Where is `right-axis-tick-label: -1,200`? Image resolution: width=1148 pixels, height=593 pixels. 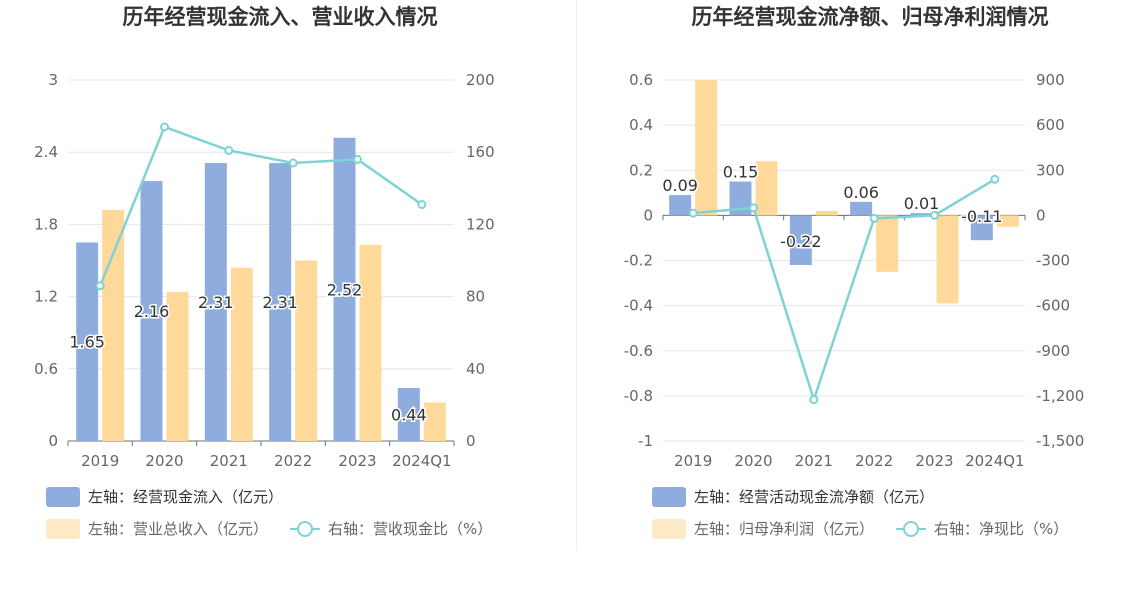
right-axis-tick-label: -1,200 is located at coordinates (1060, 396).